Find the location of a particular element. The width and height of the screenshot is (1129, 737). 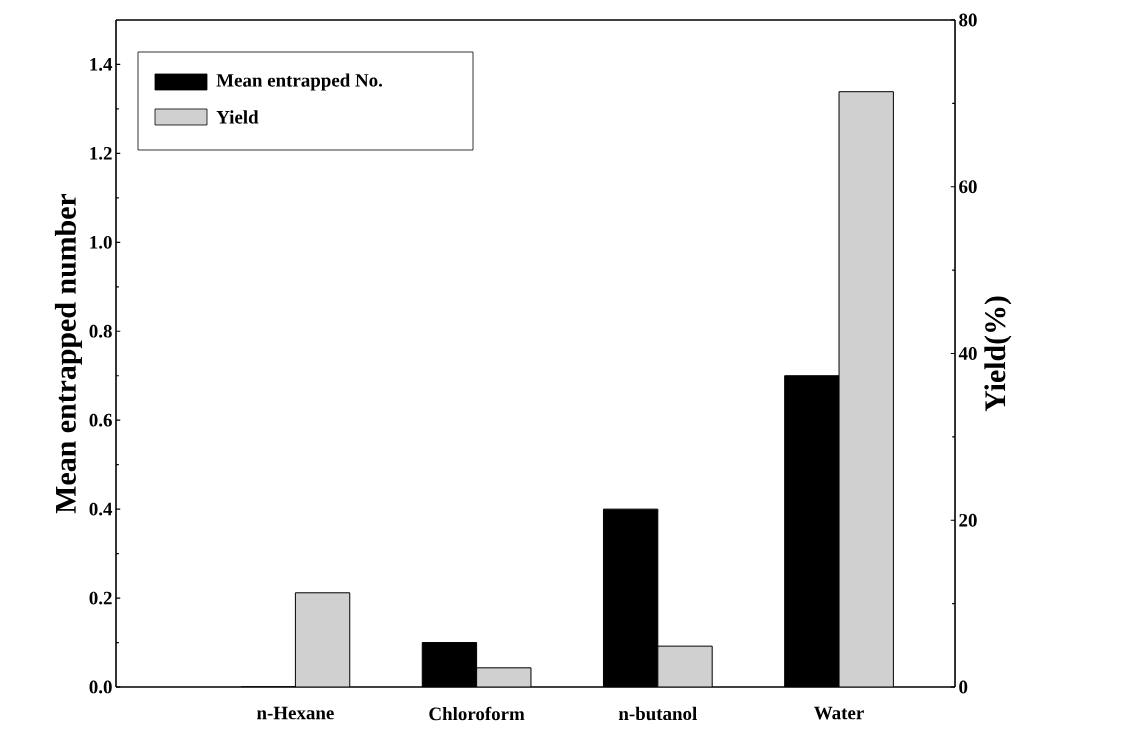

y-tick-label: 0.8 is located at coordinates (100, 331).